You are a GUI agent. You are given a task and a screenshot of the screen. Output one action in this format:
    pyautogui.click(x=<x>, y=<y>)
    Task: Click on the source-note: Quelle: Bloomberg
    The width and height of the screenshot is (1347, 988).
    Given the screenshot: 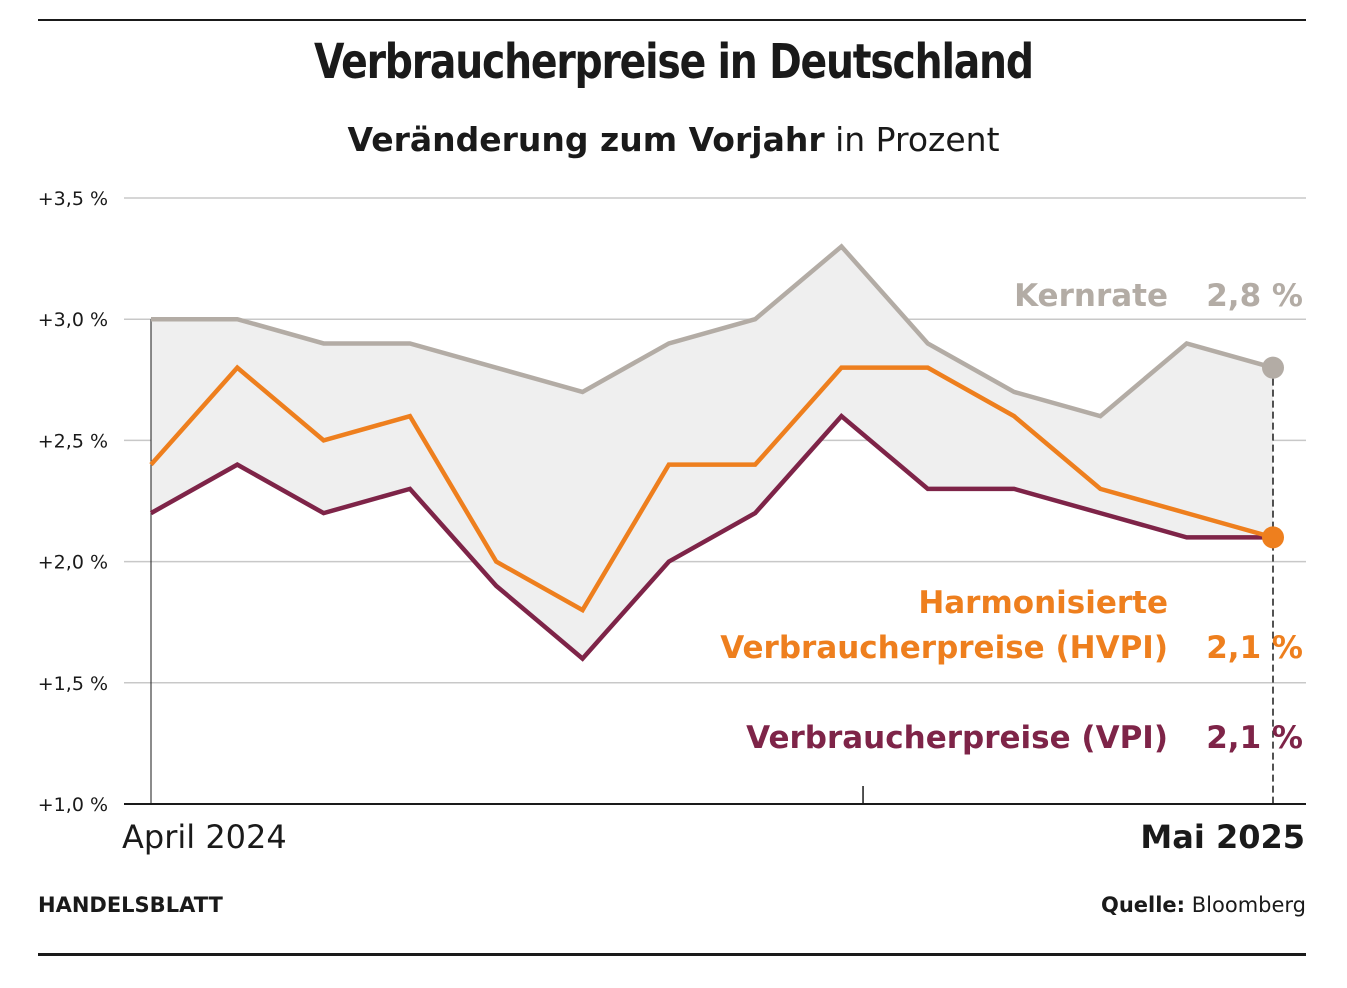 What is the action you would take?
    pyautogui.click(x=1203, y=905)
    